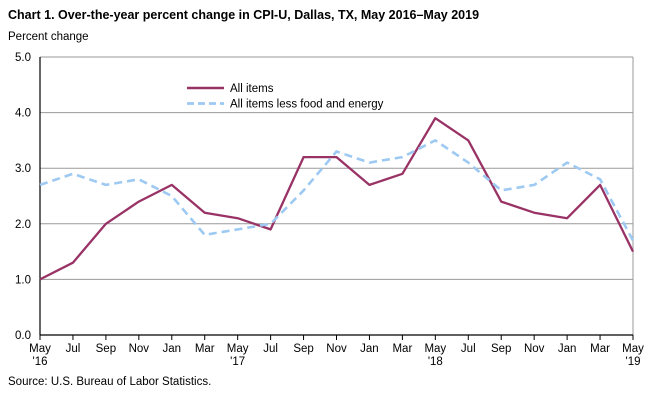 The image size is (654, 400). I want to click on y-axis-unit-label: Percent change, so click(48, 37).